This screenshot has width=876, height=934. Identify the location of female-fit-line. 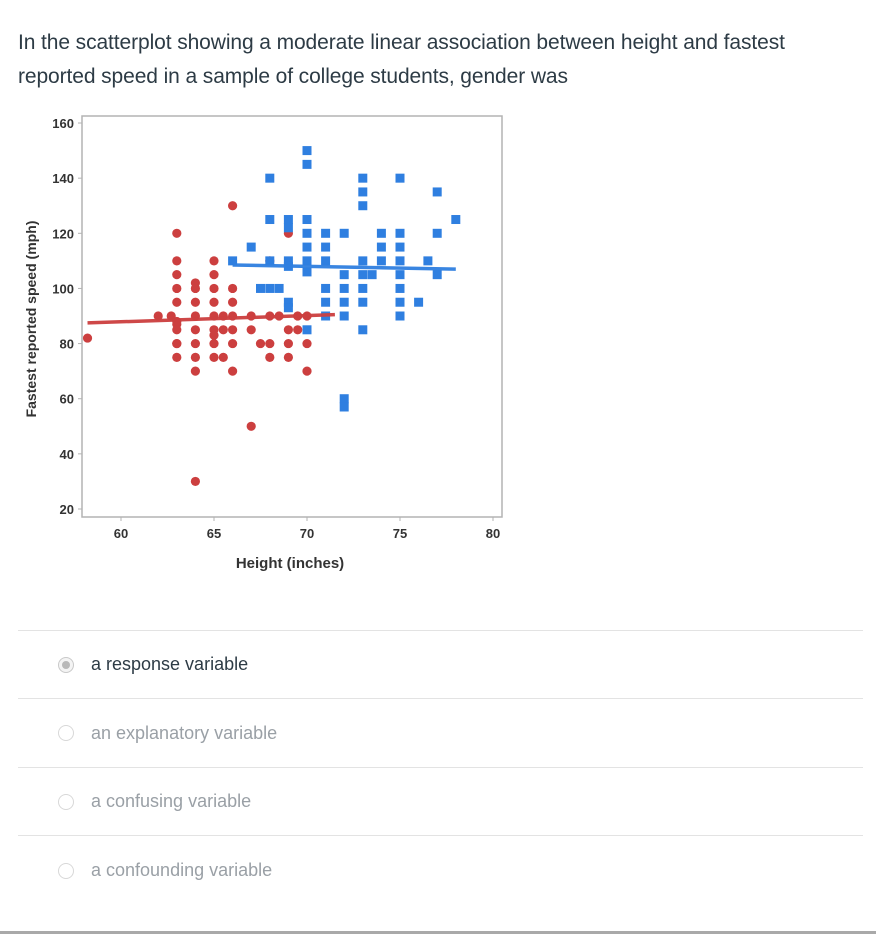
(211, 318).